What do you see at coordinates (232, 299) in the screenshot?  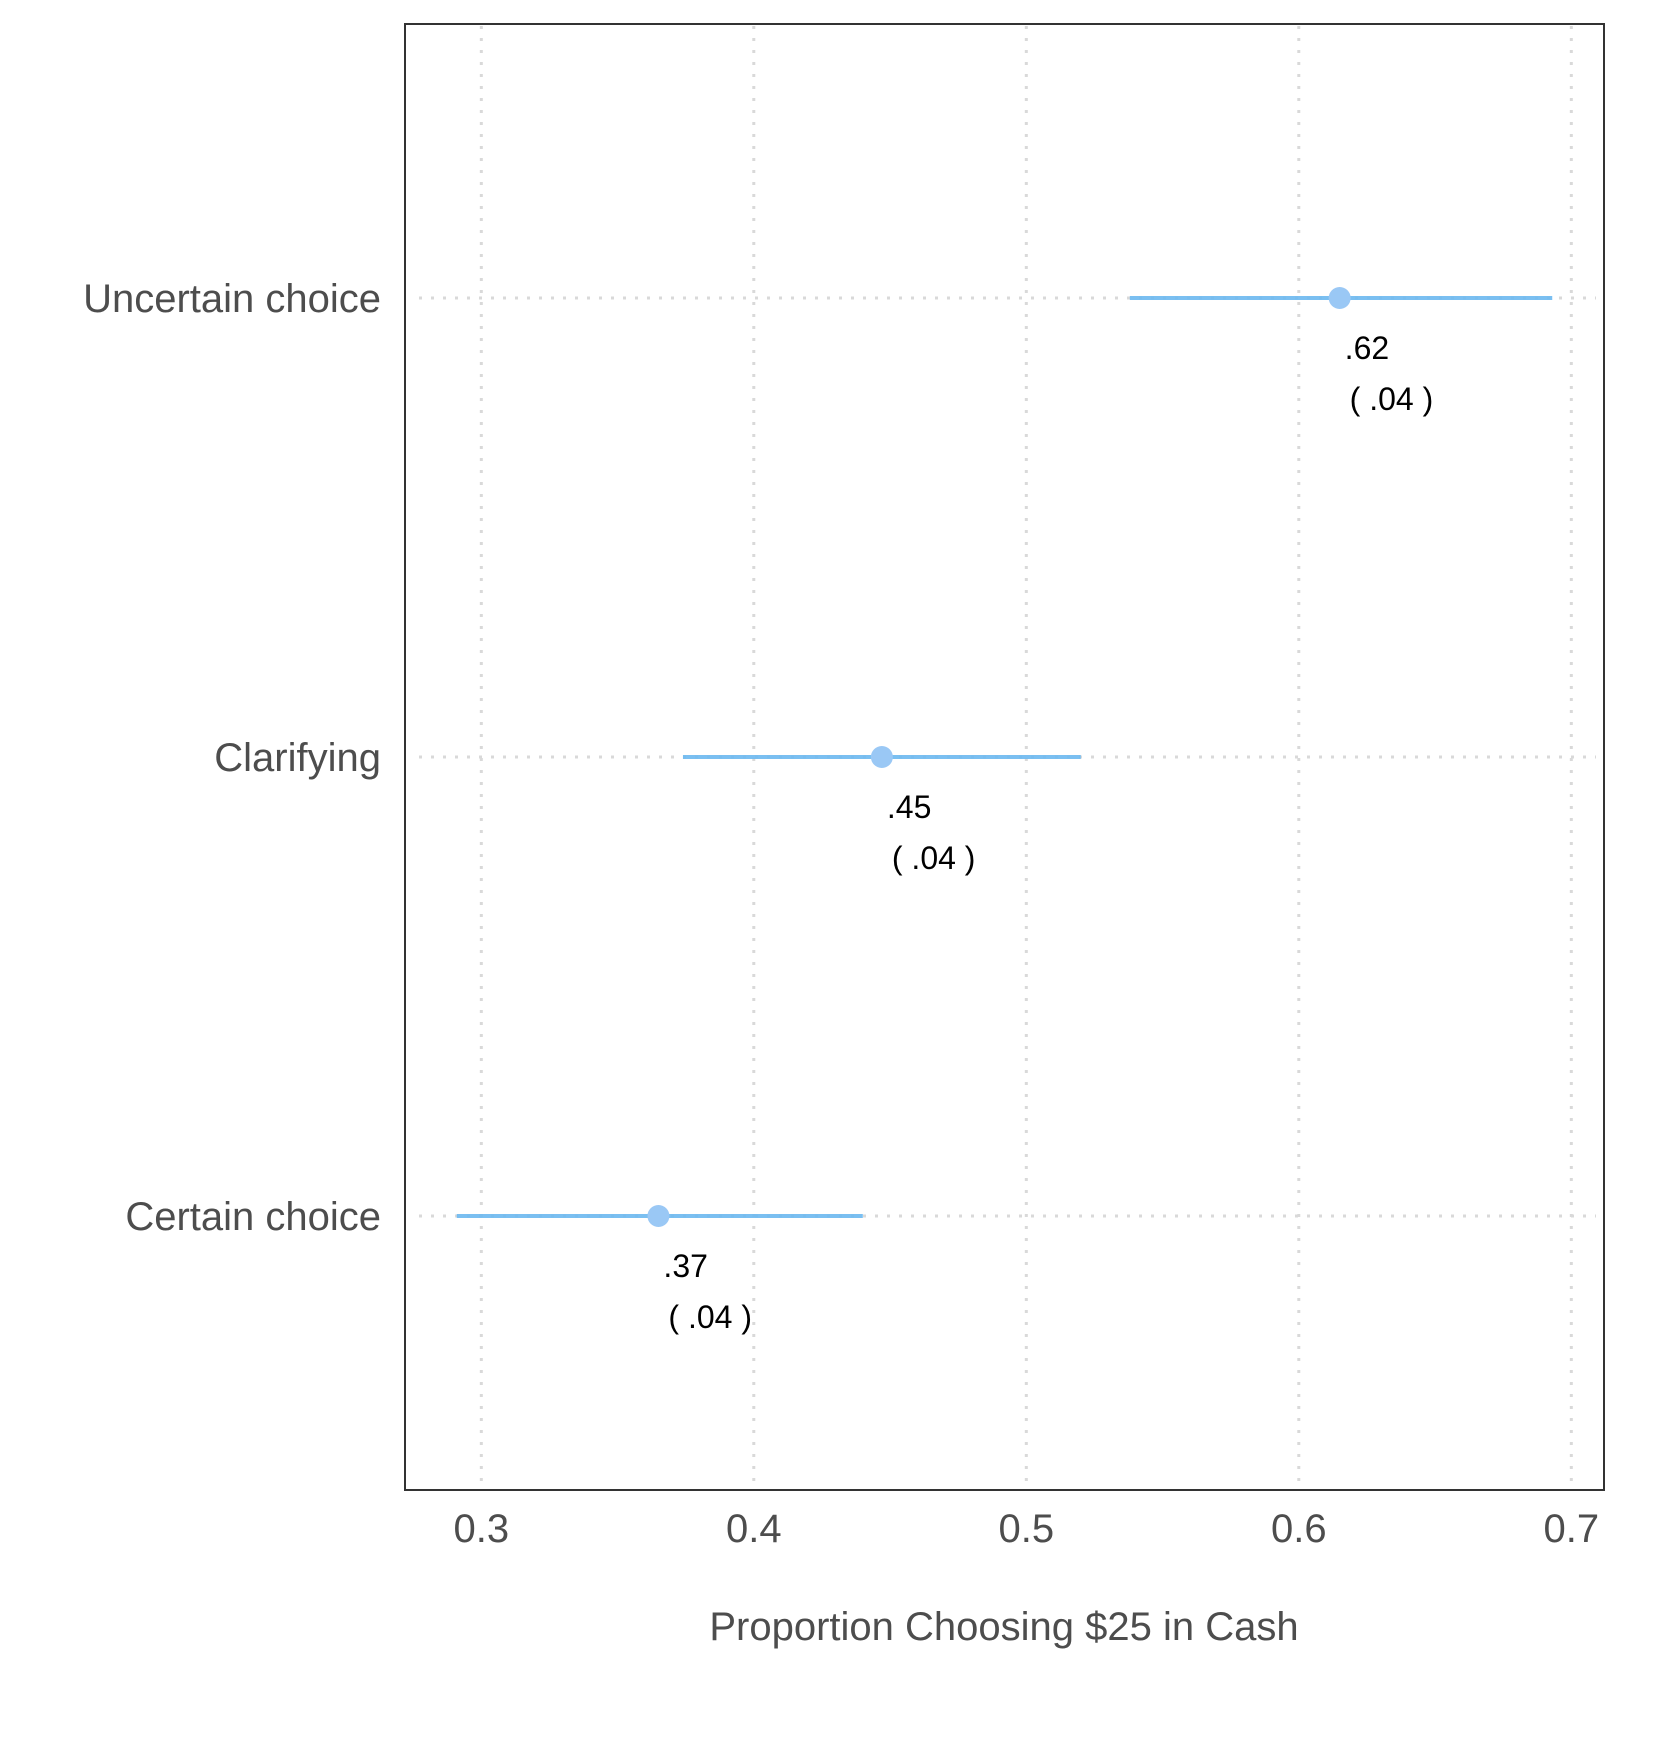 I see `y-category-label: Uncertain choice` at bounding box center [232, 299].